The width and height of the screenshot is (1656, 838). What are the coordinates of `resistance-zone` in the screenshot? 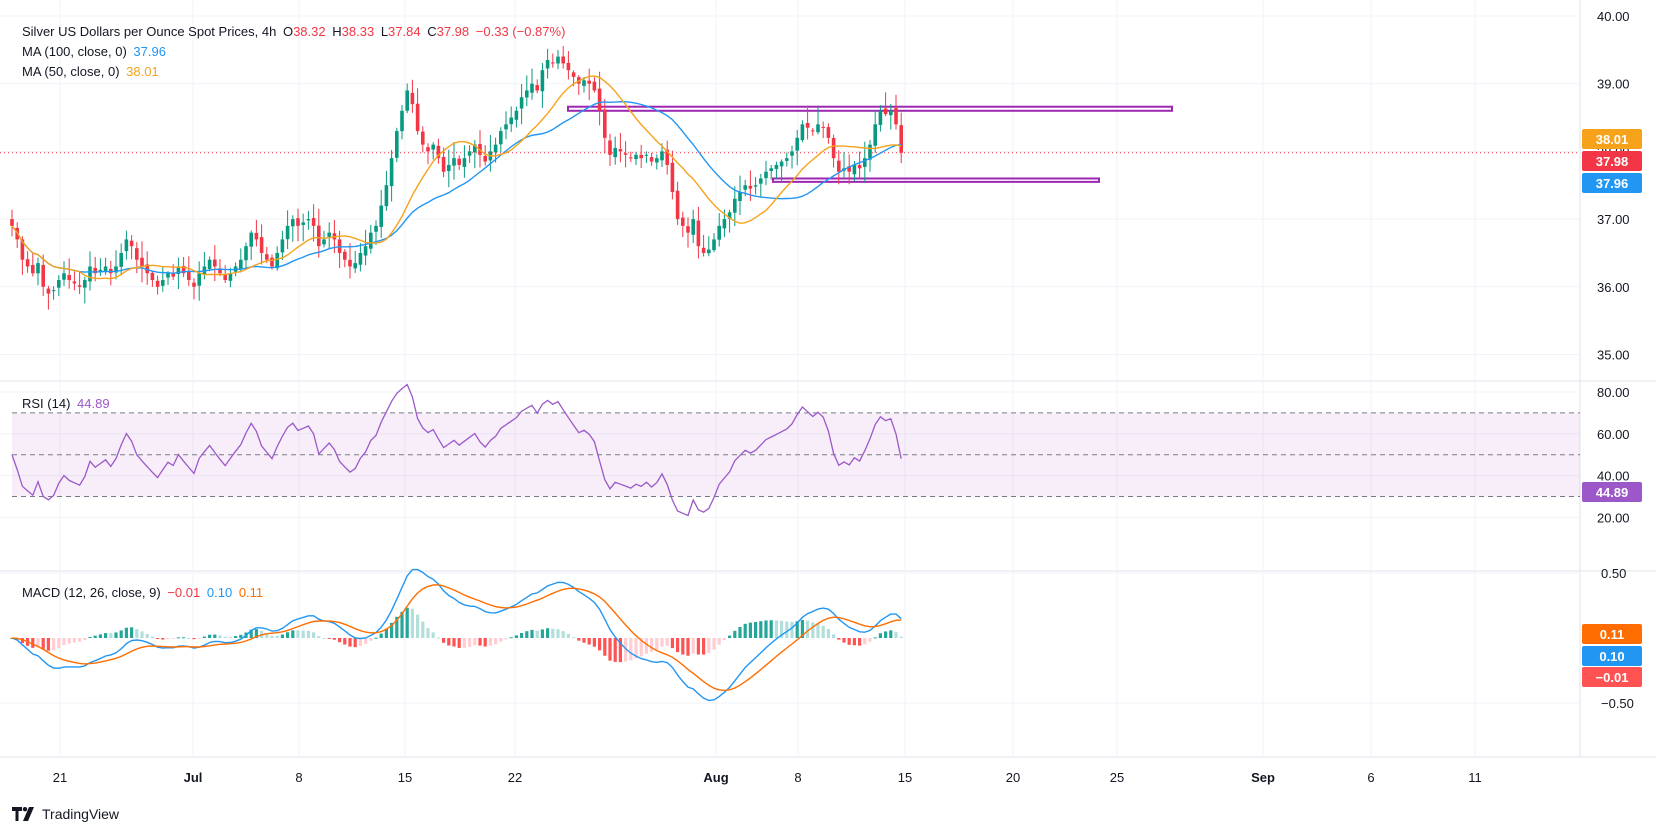 It's located at (870, 108).